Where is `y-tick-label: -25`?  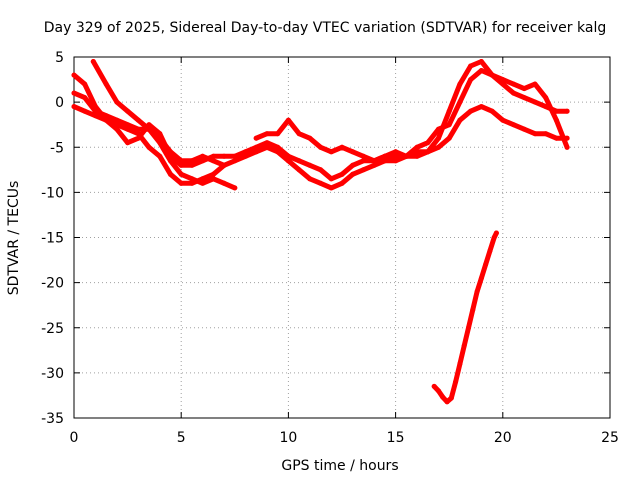 y-tick-label: -25 is located at coordinates (52, 329).